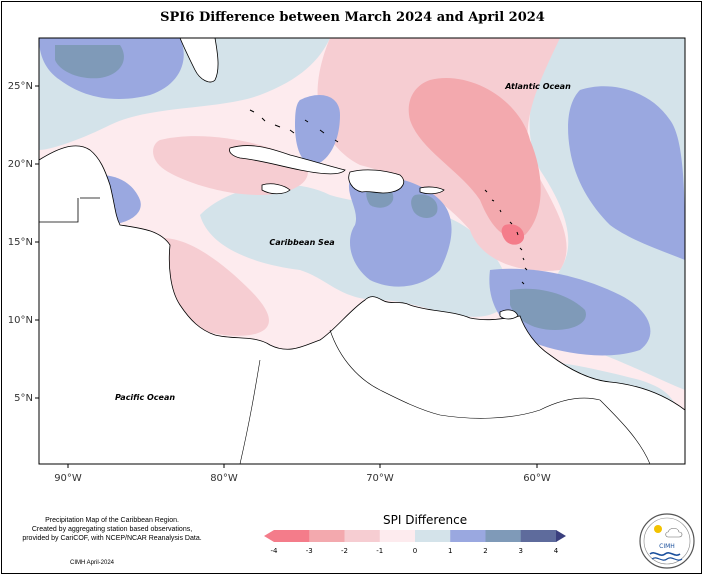  Describe the element at coordinates (521, 551) in the screenshot. I see `legend-tick-label: 3` at that location.